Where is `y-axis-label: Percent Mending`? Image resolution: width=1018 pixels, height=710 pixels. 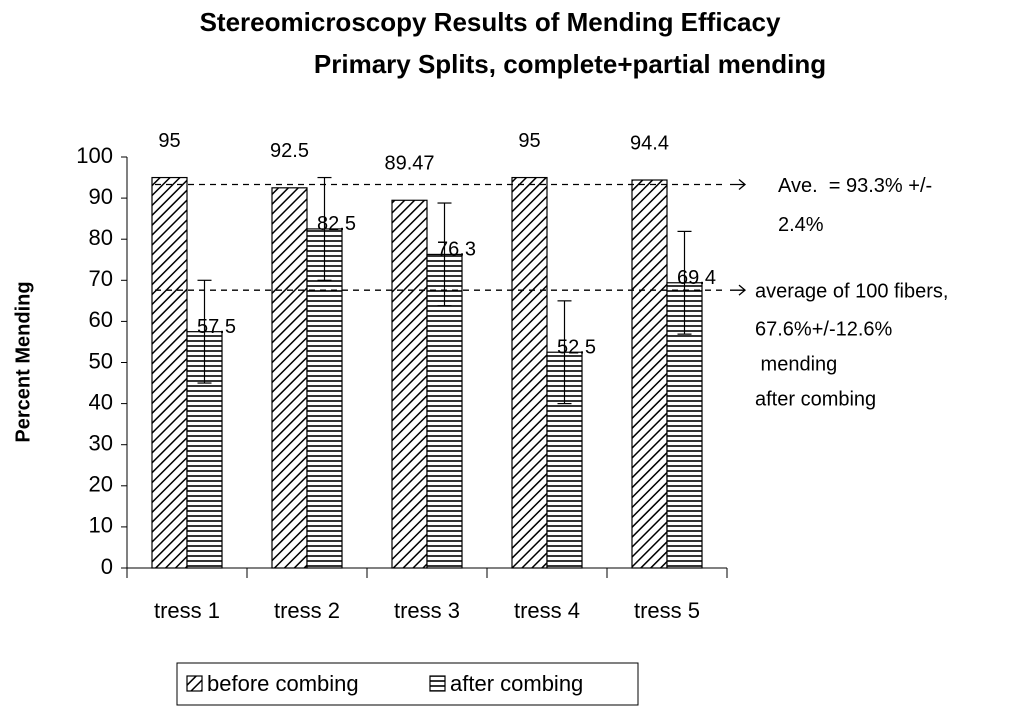 y-axis-label: Percent Mending is located at coordinates (23, 361).